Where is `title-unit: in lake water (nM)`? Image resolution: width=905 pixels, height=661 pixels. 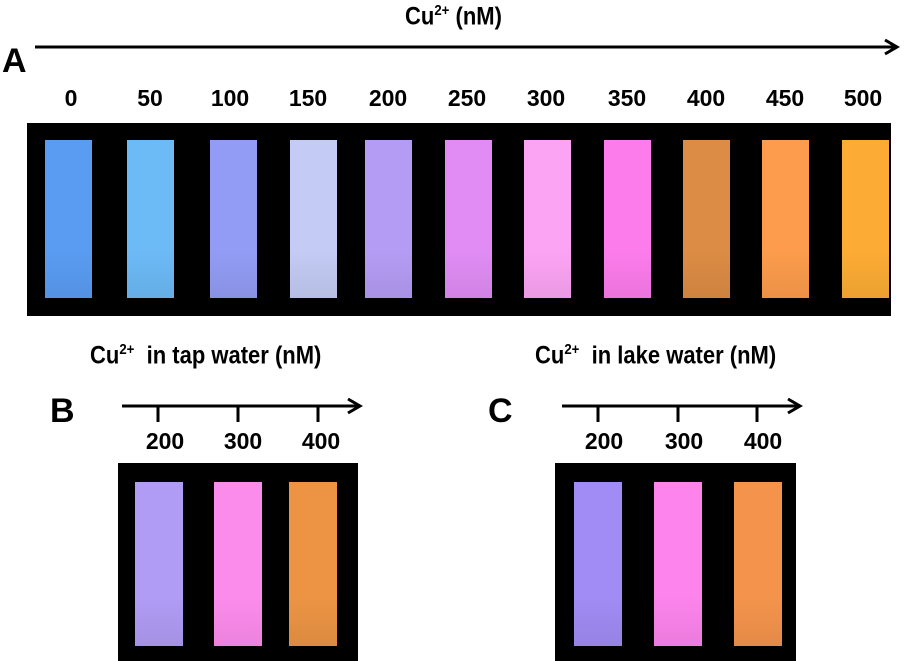 title-unit: in lake water (nM) is located at coordinates (678, 355).